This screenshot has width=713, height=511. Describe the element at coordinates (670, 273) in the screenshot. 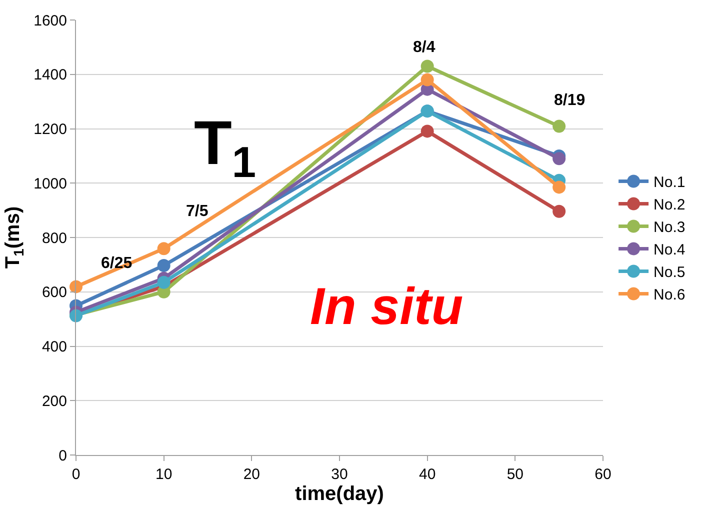

I see `legend-label: No.5` at that location.